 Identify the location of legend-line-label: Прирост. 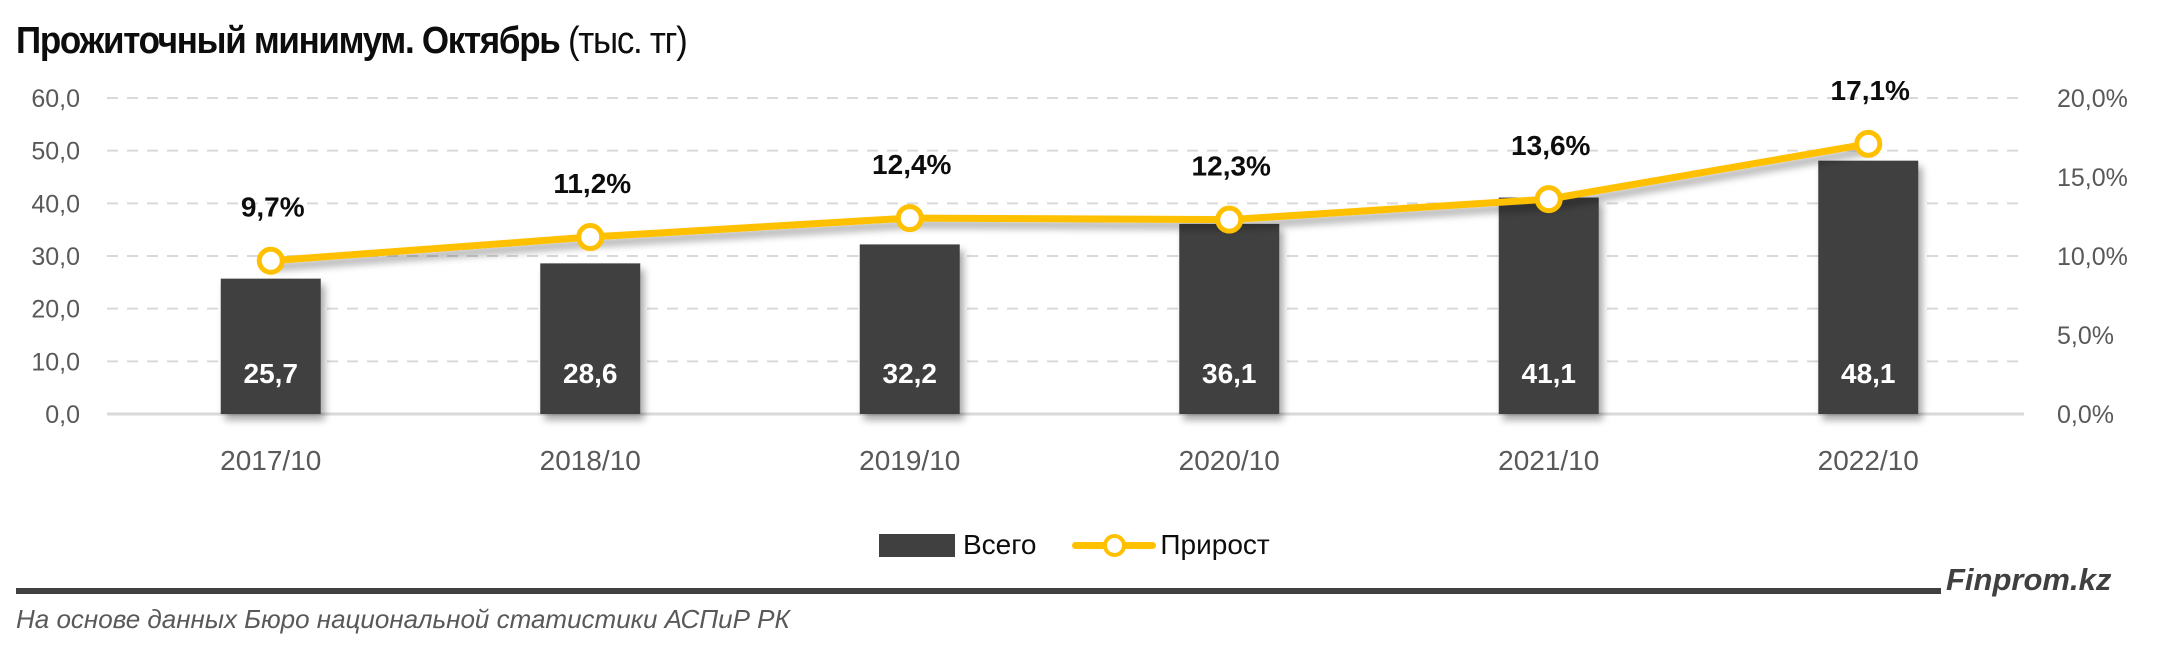
(1215, 544).